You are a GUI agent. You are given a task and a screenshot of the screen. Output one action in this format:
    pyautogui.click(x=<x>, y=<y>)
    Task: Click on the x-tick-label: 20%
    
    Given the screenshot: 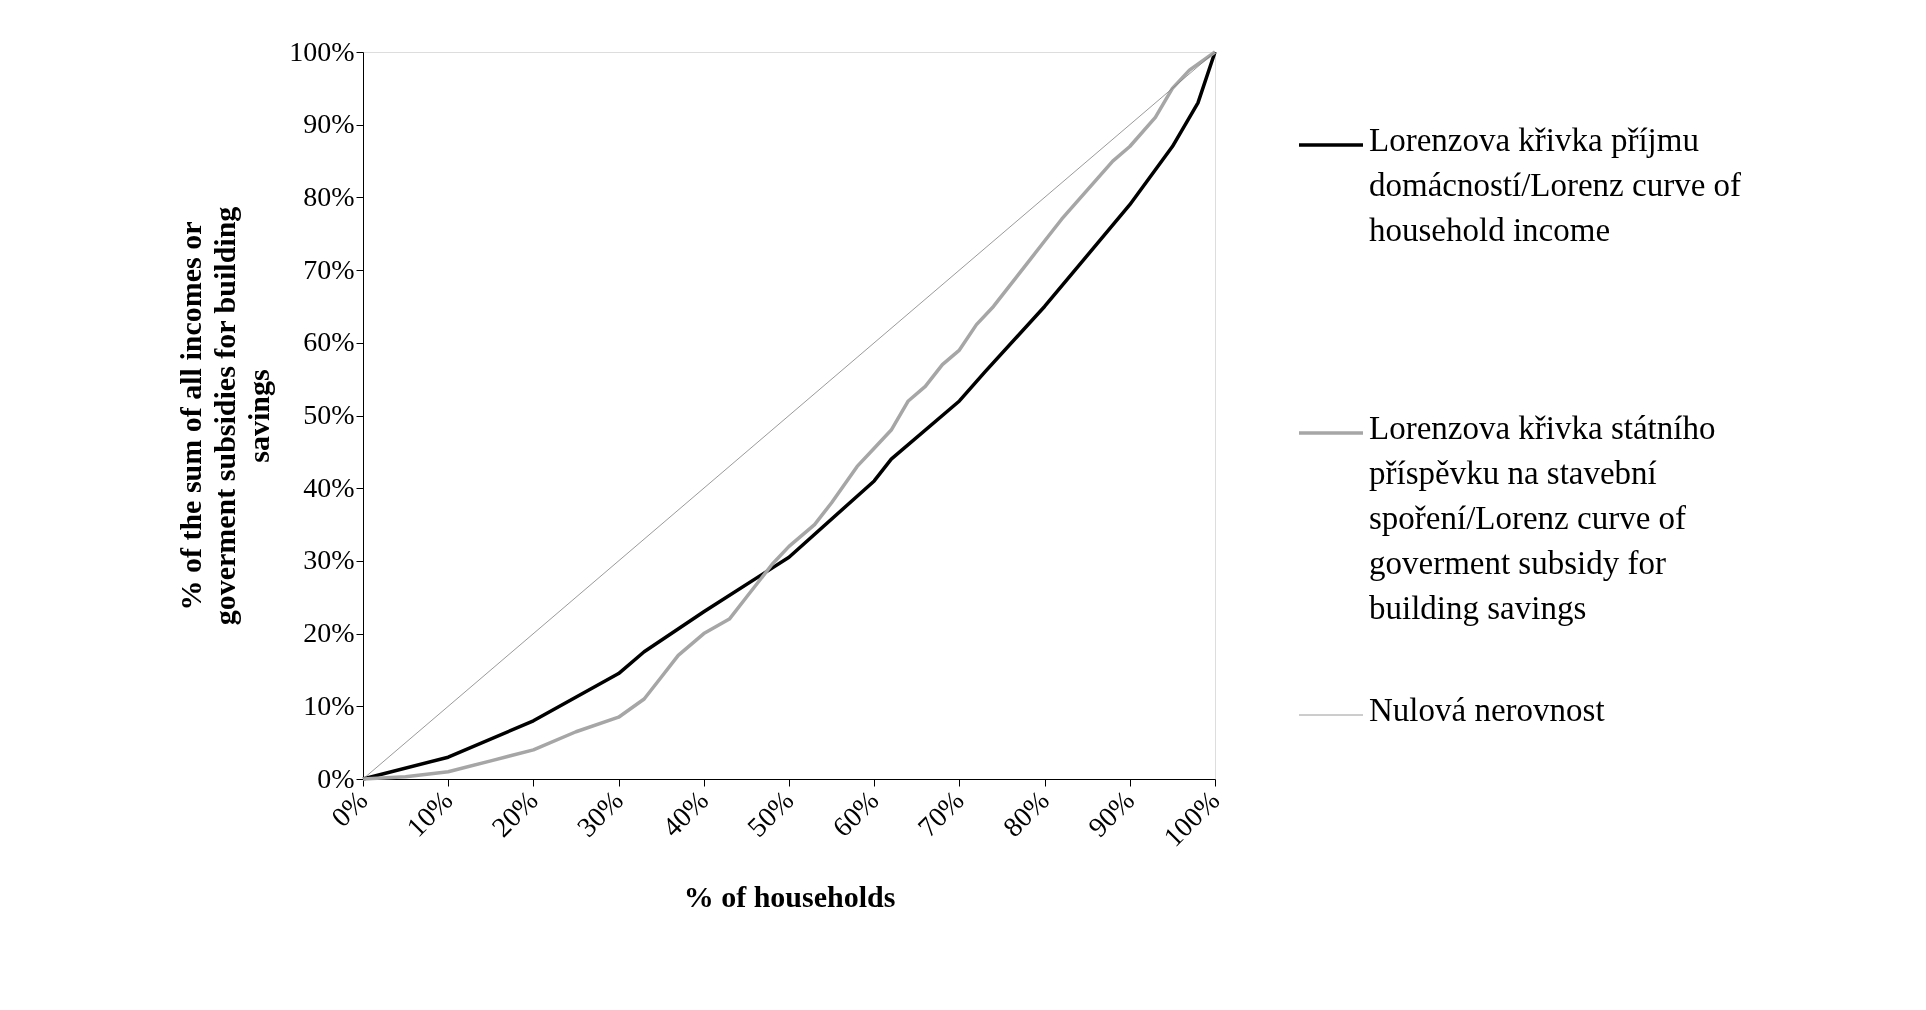 What is the action you would take?
    pyautogui.click(x=514, y=813)
    